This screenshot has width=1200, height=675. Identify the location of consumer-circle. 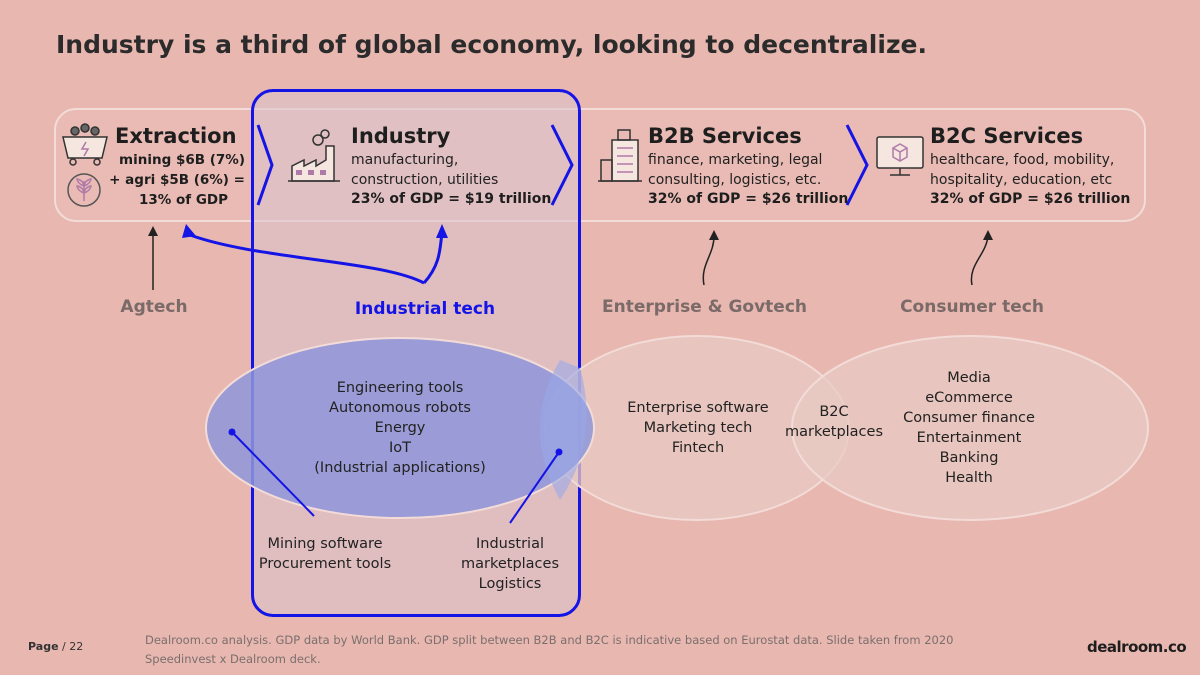
(970, 428).